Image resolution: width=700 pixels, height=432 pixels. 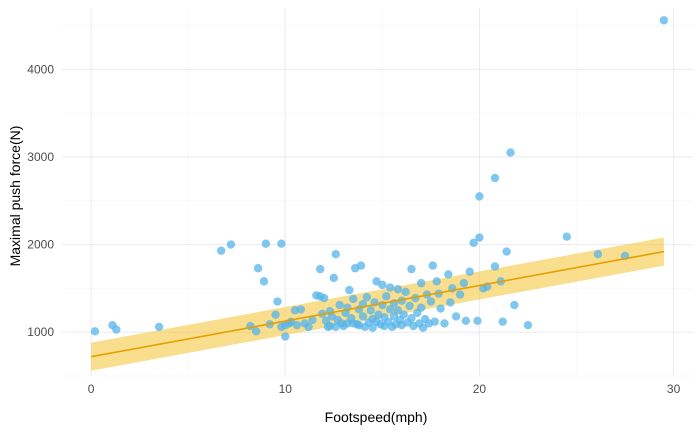 What do you see at coordinates (40, 245) in the screenshot?
I see `y-tick-label: 2000` at bounding box center [40, 245].